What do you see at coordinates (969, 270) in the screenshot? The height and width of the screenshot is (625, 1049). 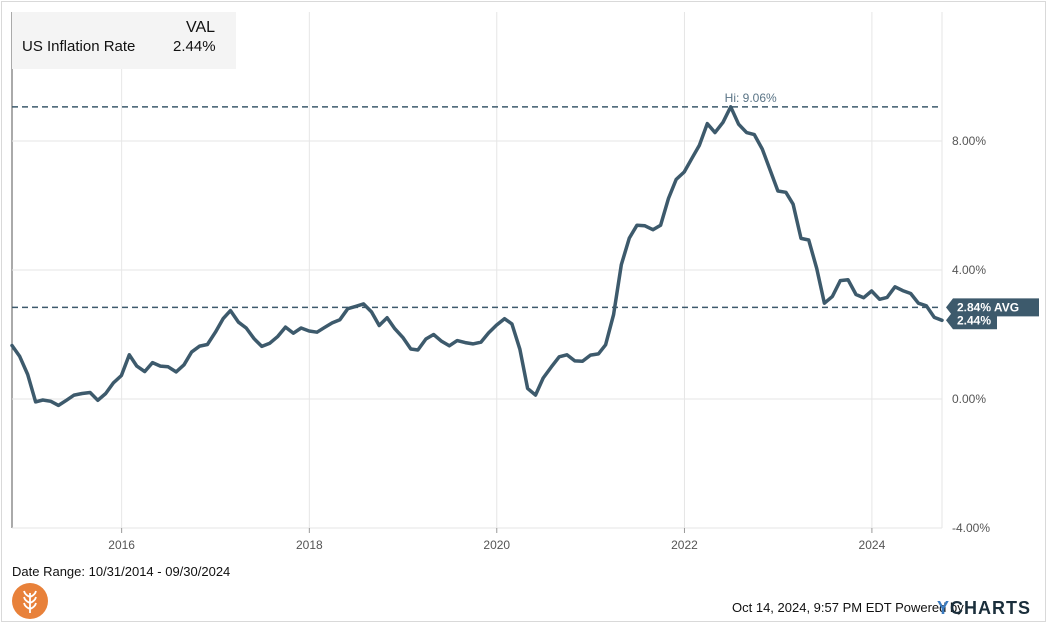 I see `y-tick-label: 4.00%` at bounding box center [969, 270].